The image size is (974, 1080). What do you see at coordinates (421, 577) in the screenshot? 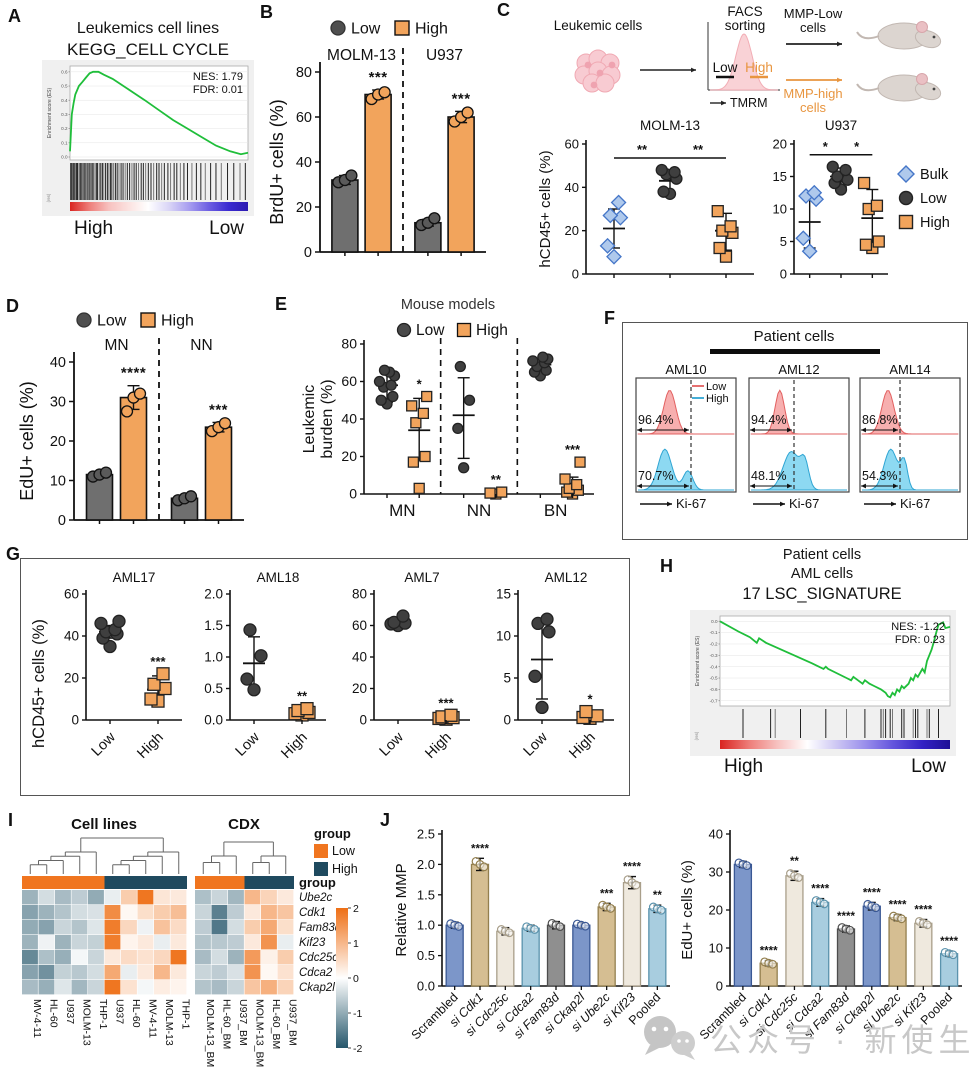
I see `svg-text: AML7` at bounding box center [421, 577].